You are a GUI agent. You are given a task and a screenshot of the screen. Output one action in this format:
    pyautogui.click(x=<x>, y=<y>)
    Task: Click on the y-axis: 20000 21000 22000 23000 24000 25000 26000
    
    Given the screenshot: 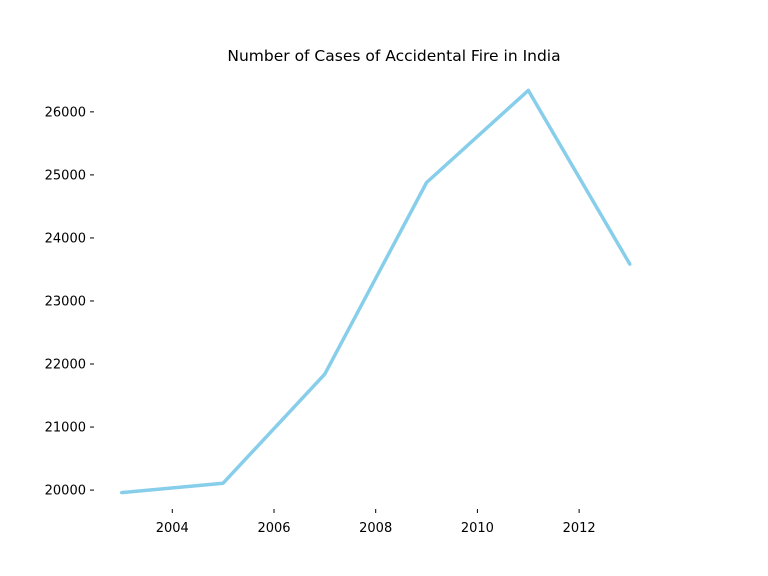 What is the action you would take?
    pyautogui.click(x=69, y=302)
    